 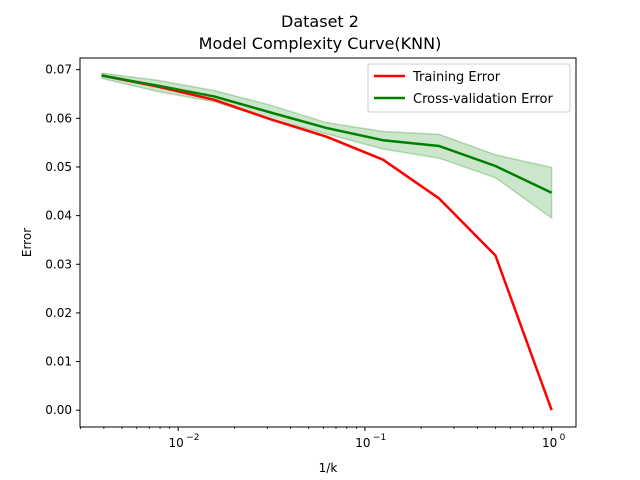 I want to click on legend-label-cross-validation: Cross-validation Error, so click(x=483, y=99).